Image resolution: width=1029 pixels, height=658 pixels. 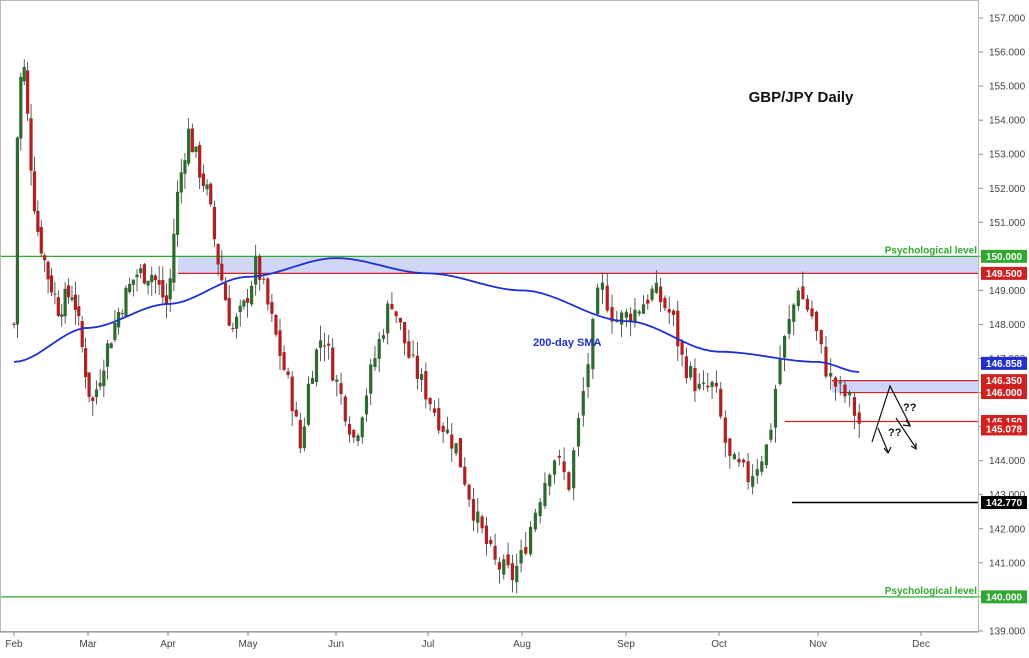 What do you see at coordinates (905, 386) in the screenshot?
I see `support-zone` at bounding box center [905, 386].